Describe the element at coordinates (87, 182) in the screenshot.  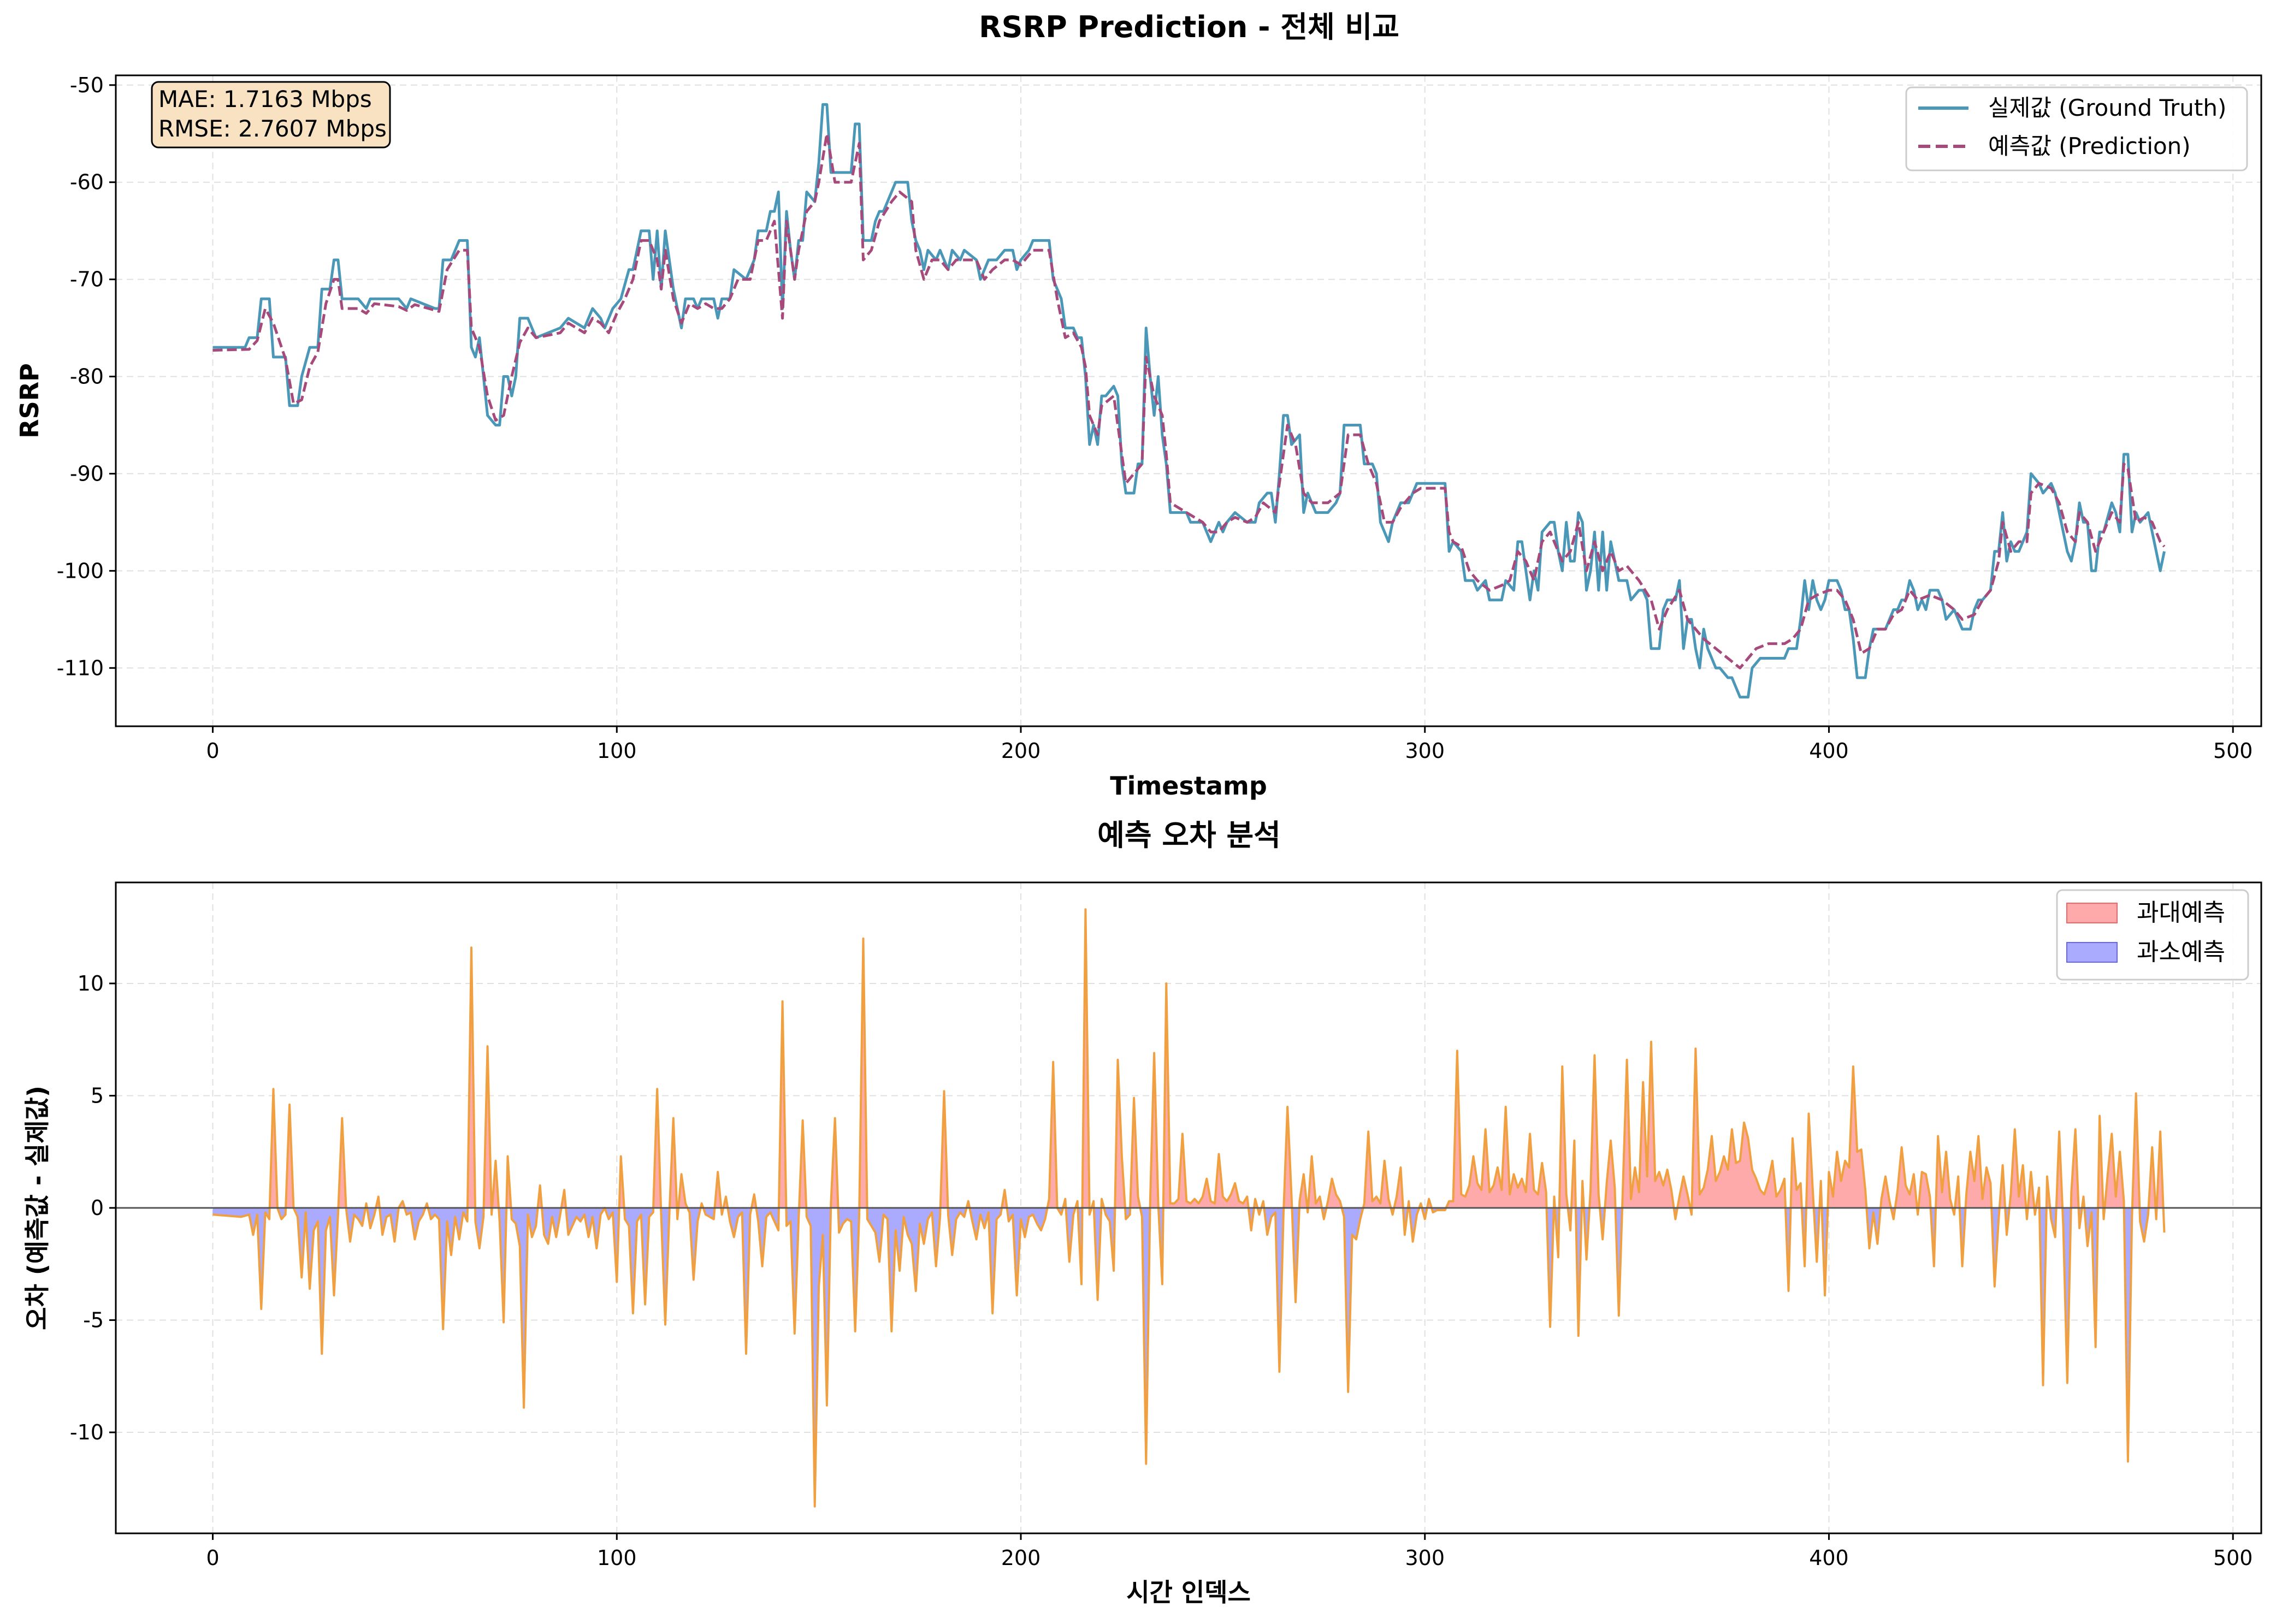
I see `rsrp-ytick-label: -60` at that location.